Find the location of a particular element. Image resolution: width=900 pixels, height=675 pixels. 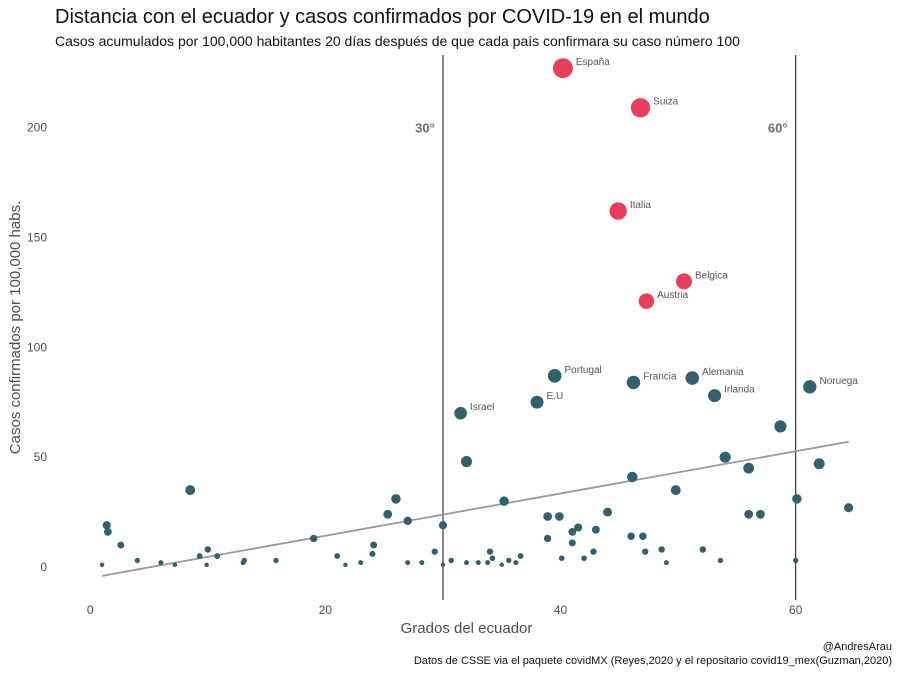

y-axis-title: Casos confirmados por 100,000 habs. is located at coordinates (15, 327).